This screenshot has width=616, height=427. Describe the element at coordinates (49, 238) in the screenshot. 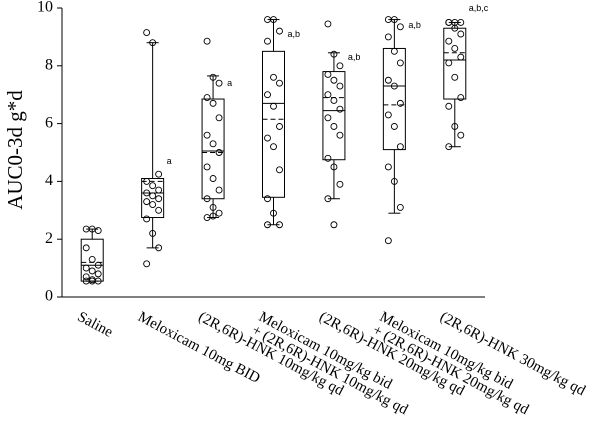

I see `y-tick-label: 2` at that location.